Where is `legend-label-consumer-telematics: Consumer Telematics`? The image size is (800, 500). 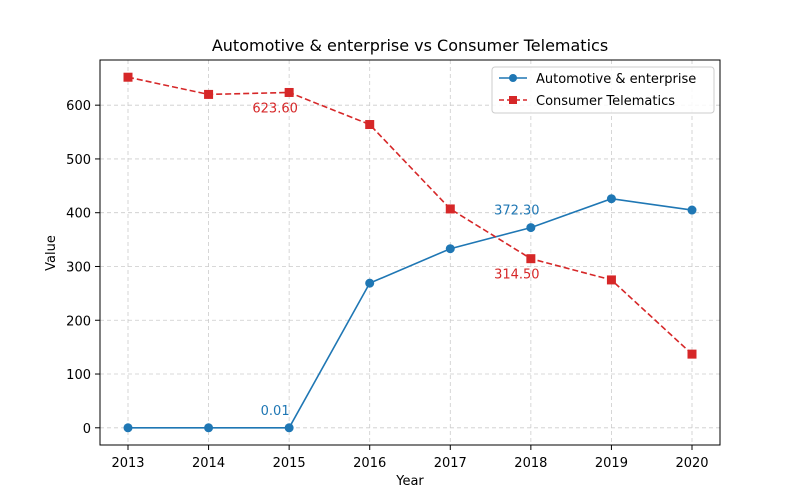
legend-label-consumer-telematics: Consumer Telematics is located at coordinates (605, 101).